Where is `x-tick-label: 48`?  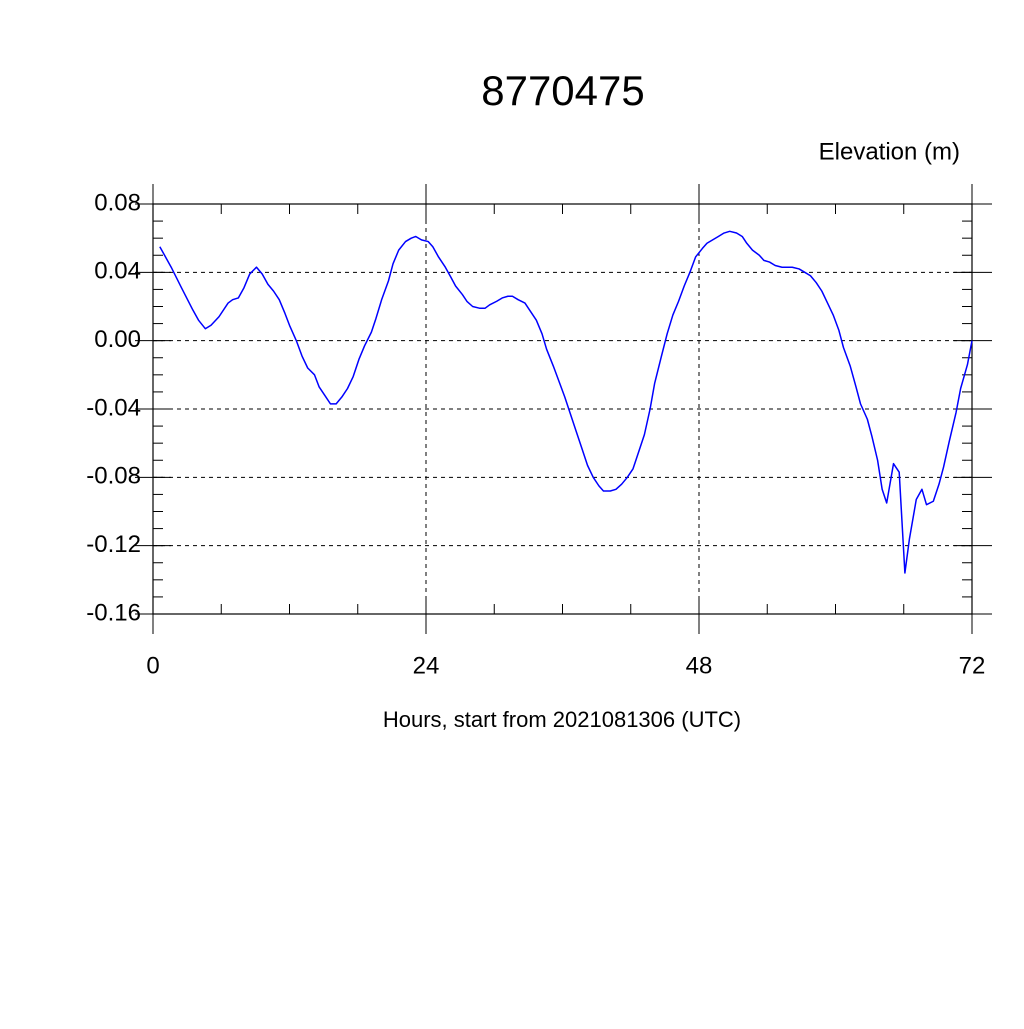
x-tick-label: 48 is located at coordinates (699, 665).